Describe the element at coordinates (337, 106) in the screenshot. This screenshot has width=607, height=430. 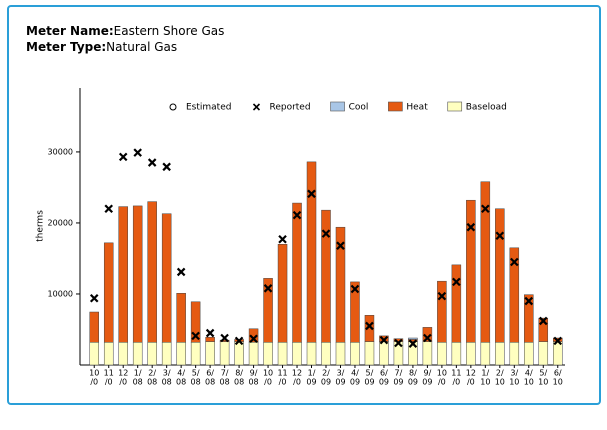
I see `legend-swatch` at that location.